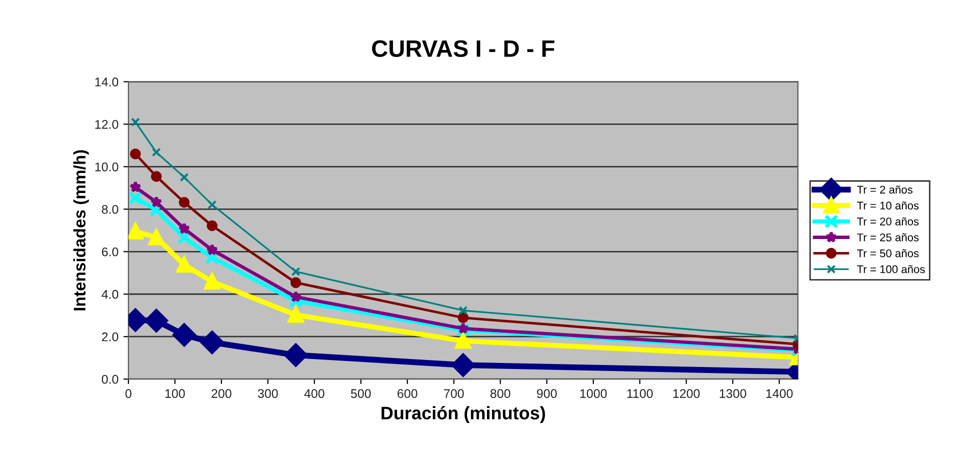  Describe the element at coordinates (128, 393) in the screenshot. I see `x-tick-label: 0` at that location.